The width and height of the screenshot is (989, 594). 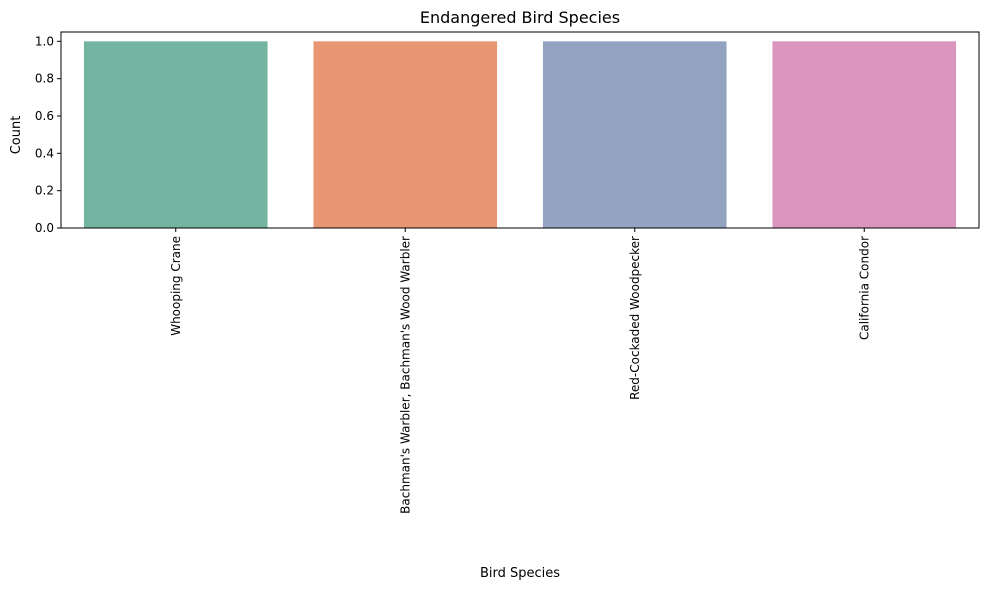 What do you see at coordinates (44, 228) in the screenshot?
I see `y-tick-label: 0.0` at bounding box center [44, 228].